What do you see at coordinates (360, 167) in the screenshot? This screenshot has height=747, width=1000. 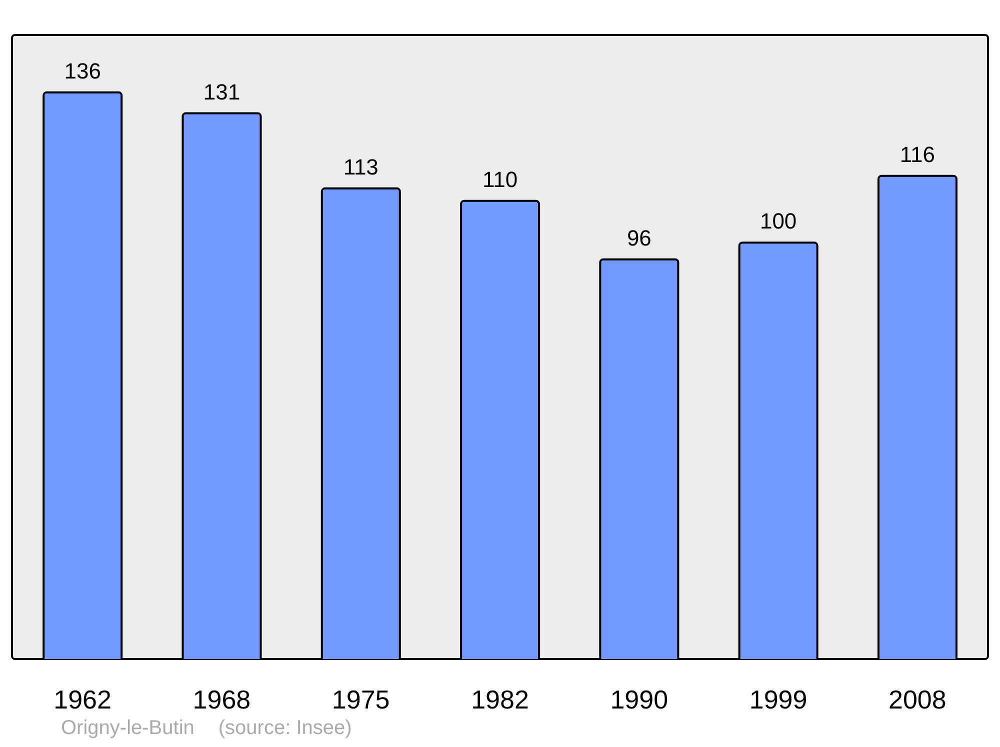 I see `data-label: 113` at bounding box center [360, 167].